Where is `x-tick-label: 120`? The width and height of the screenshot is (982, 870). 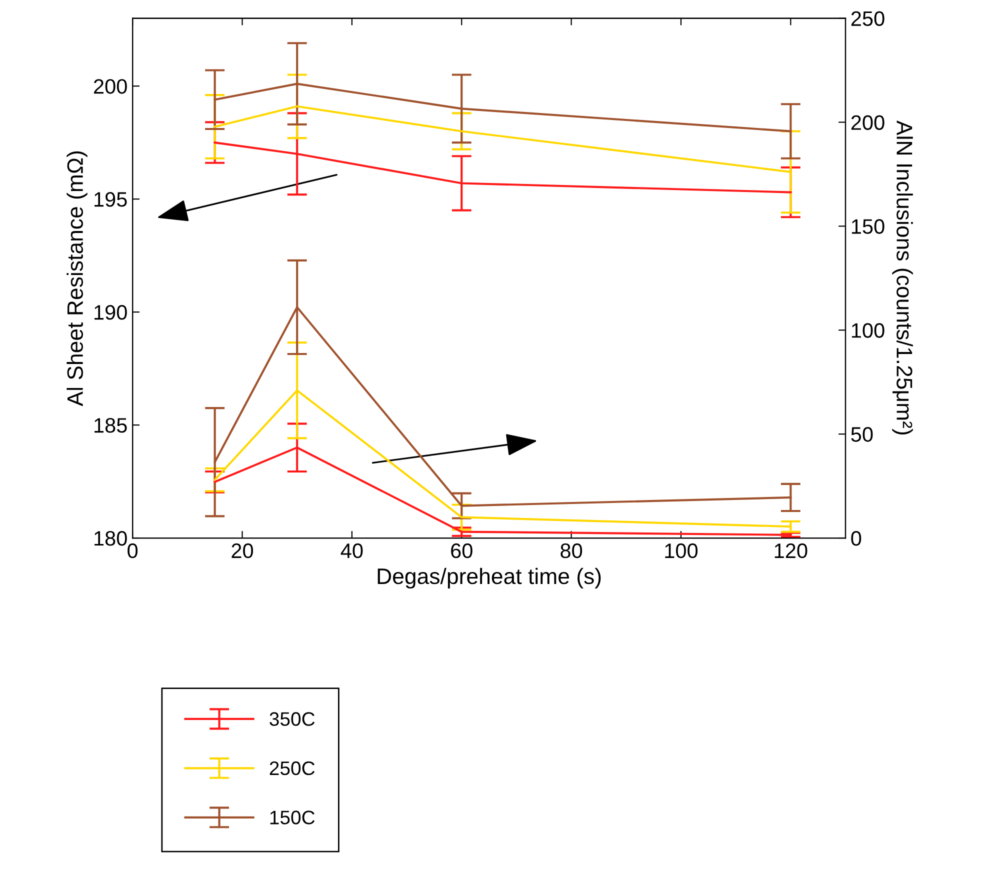 x-tick-label: 120 is located at coordinates (791, 550).